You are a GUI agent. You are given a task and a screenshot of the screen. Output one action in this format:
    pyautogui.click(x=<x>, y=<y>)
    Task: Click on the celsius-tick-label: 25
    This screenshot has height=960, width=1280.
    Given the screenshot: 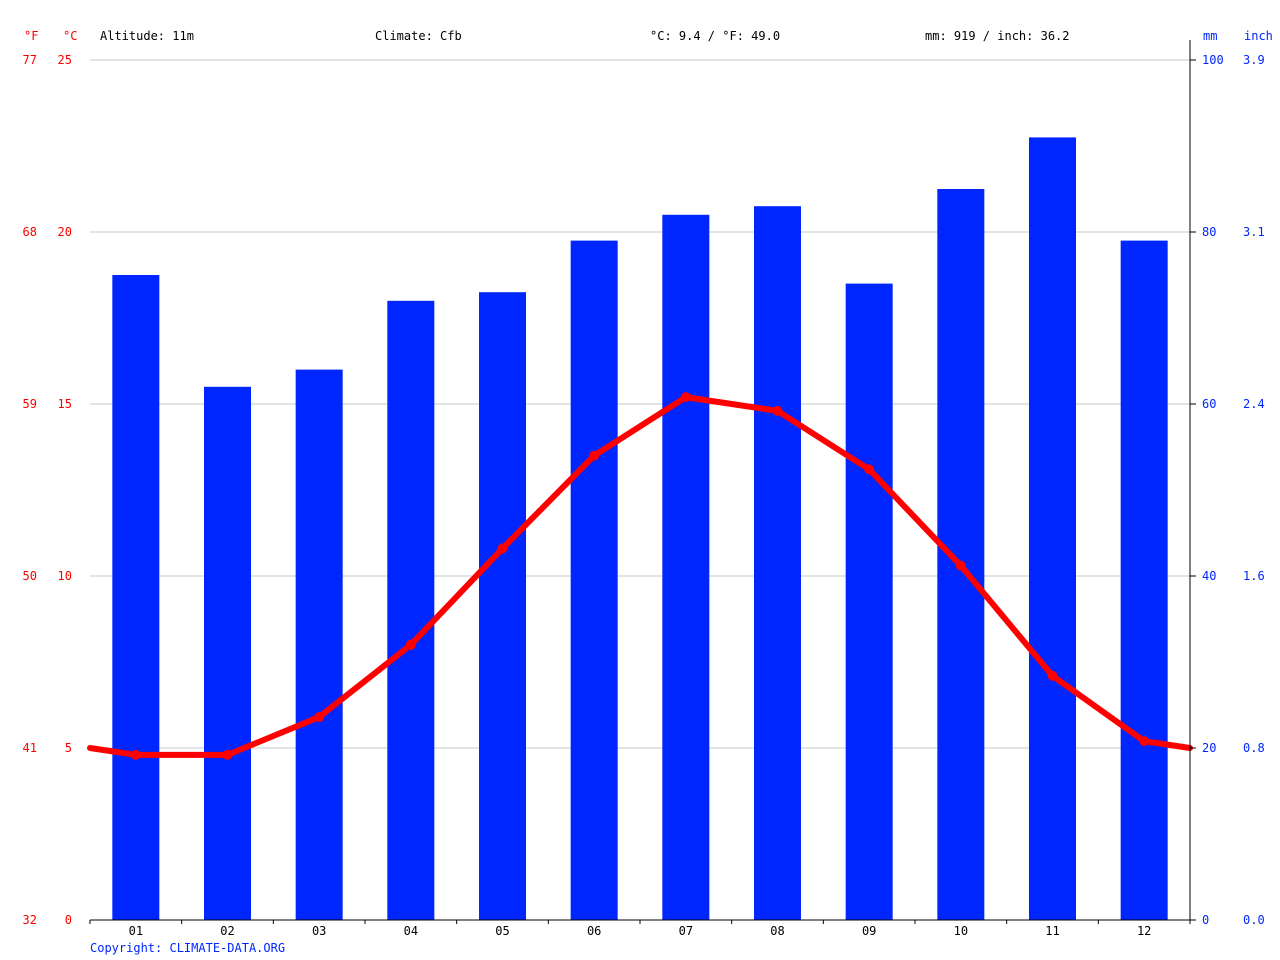 What is the action you would take?
    pyautogui.click(x=65, y=60)
    